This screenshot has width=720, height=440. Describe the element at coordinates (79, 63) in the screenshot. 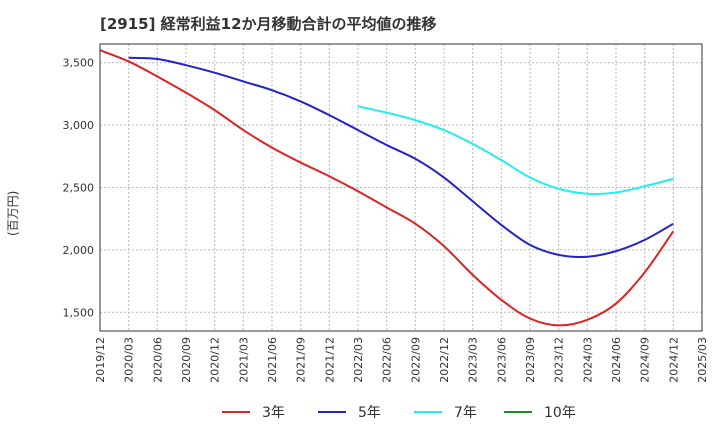

I see `y-tick-label: 3,500` at that location.